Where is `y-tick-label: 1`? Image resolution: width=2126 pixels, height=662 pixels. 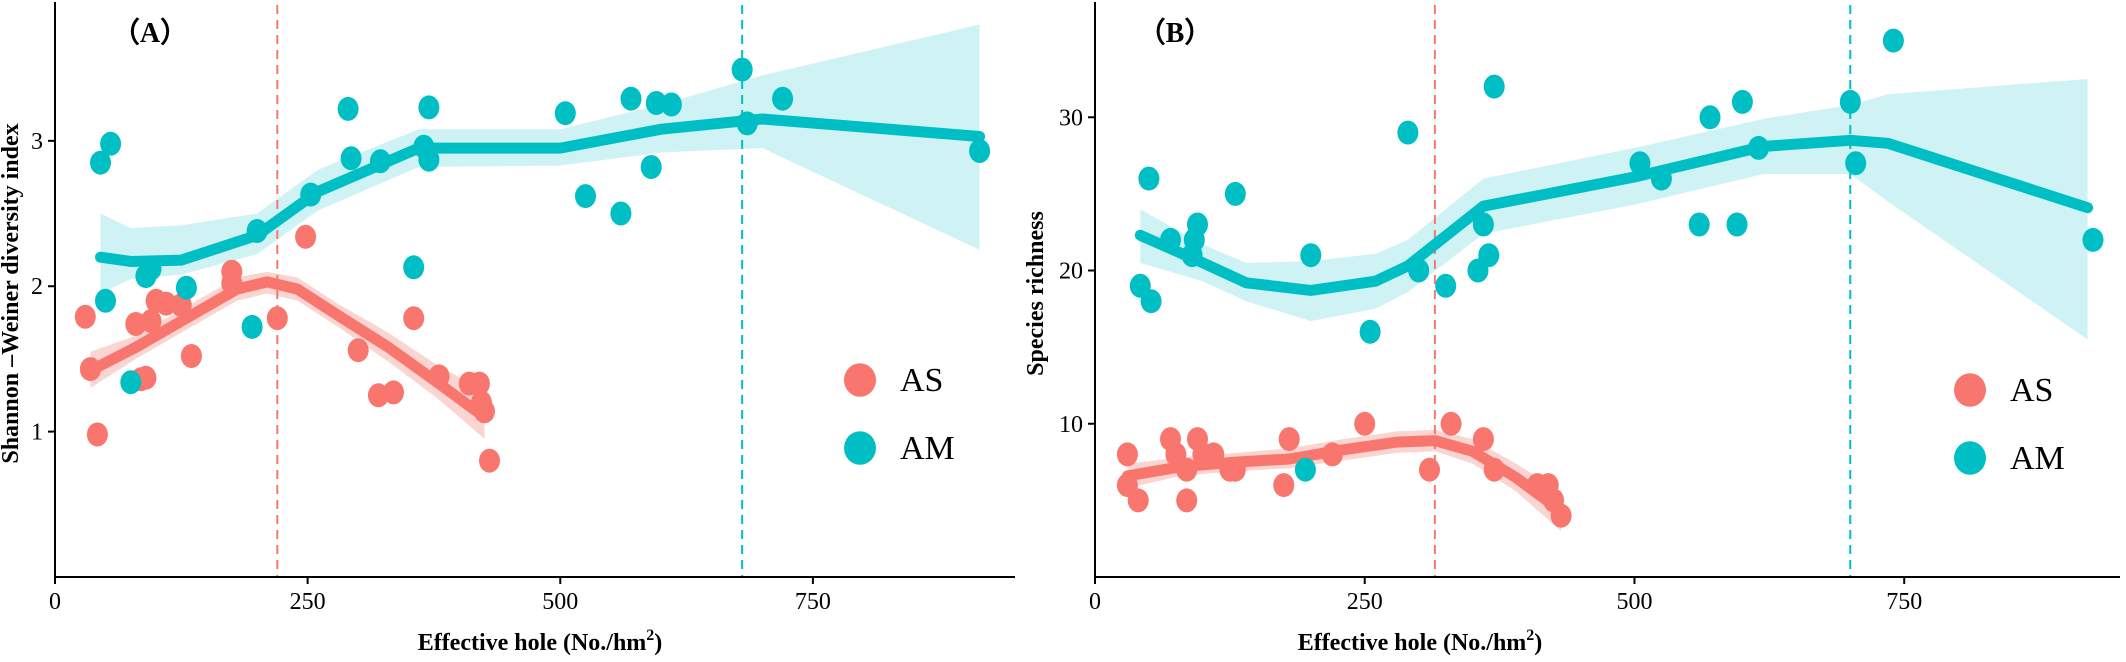
y-tick-label: 1 is located at coordinates (37, 433).